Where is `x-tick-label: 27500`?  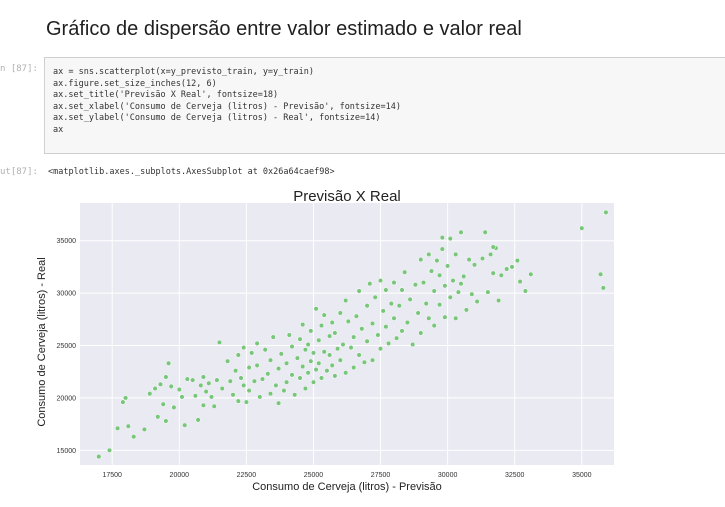
x-tick-label: 27500 is located at coordinates (381, 475).